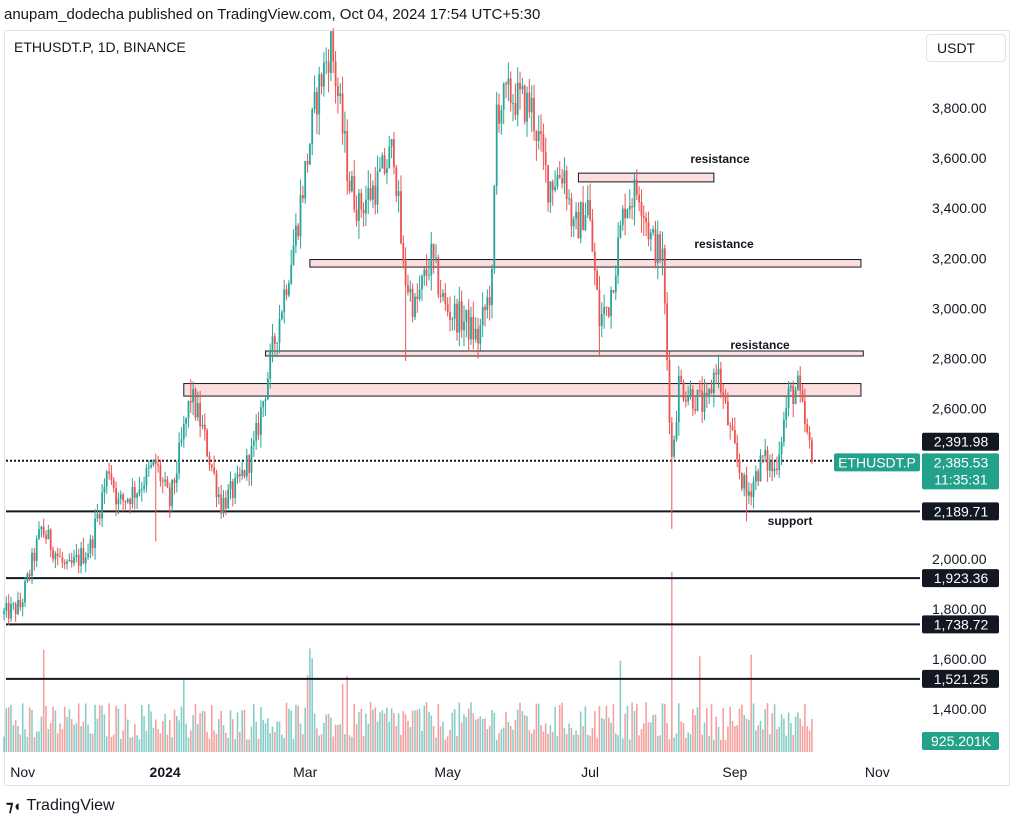  Describe the element at coordinates (966, 48) in the screenshot. I see `currency-button: USDT` at that location.